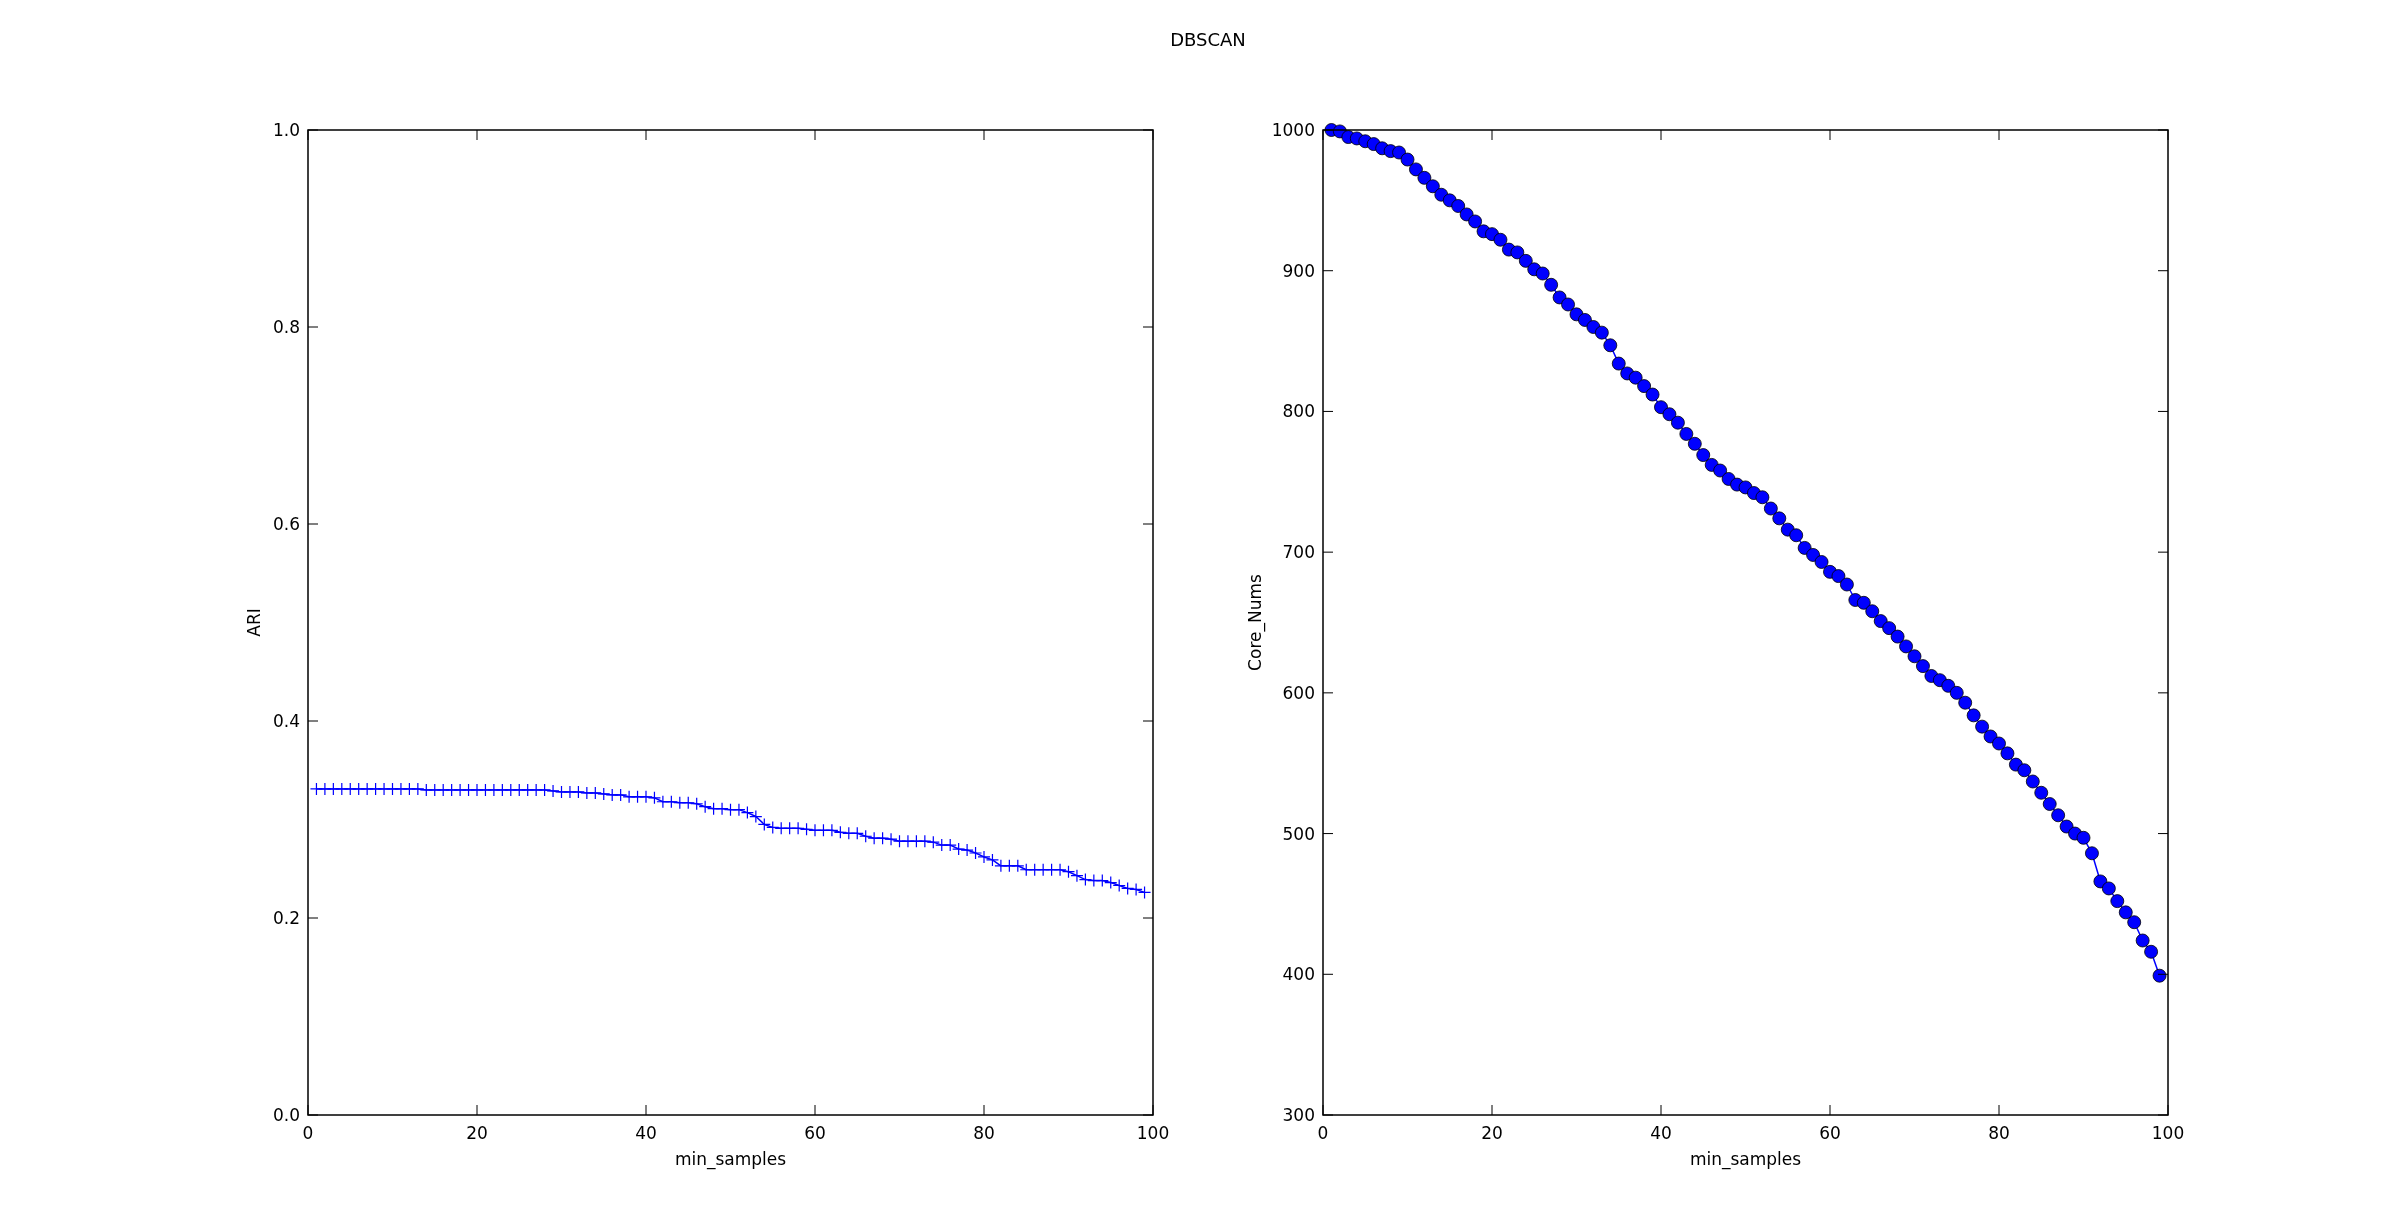 Image resolution: width=2400 pixels, height=1230 pixels. I want to click on y-tick-label: 1.0, so click(286, 129).